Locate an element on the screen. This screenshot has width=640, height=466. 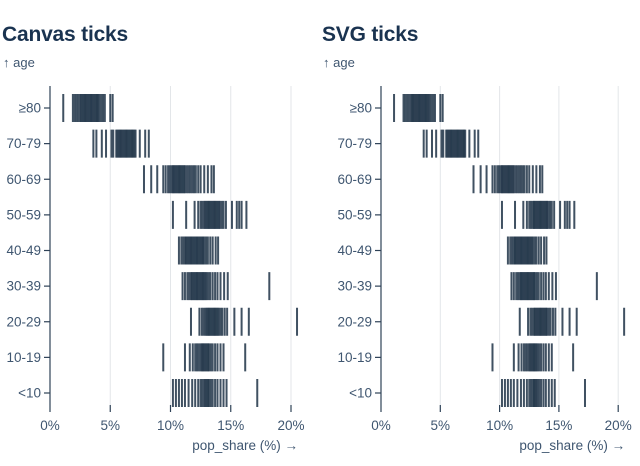
x-tick-label: 20% is located at coordinates (618, 425).